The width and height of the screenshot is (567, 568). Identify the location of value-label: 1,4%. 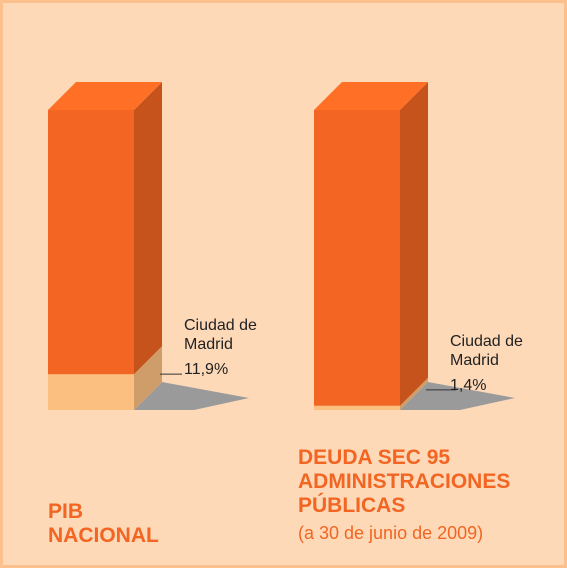
(468, 385).